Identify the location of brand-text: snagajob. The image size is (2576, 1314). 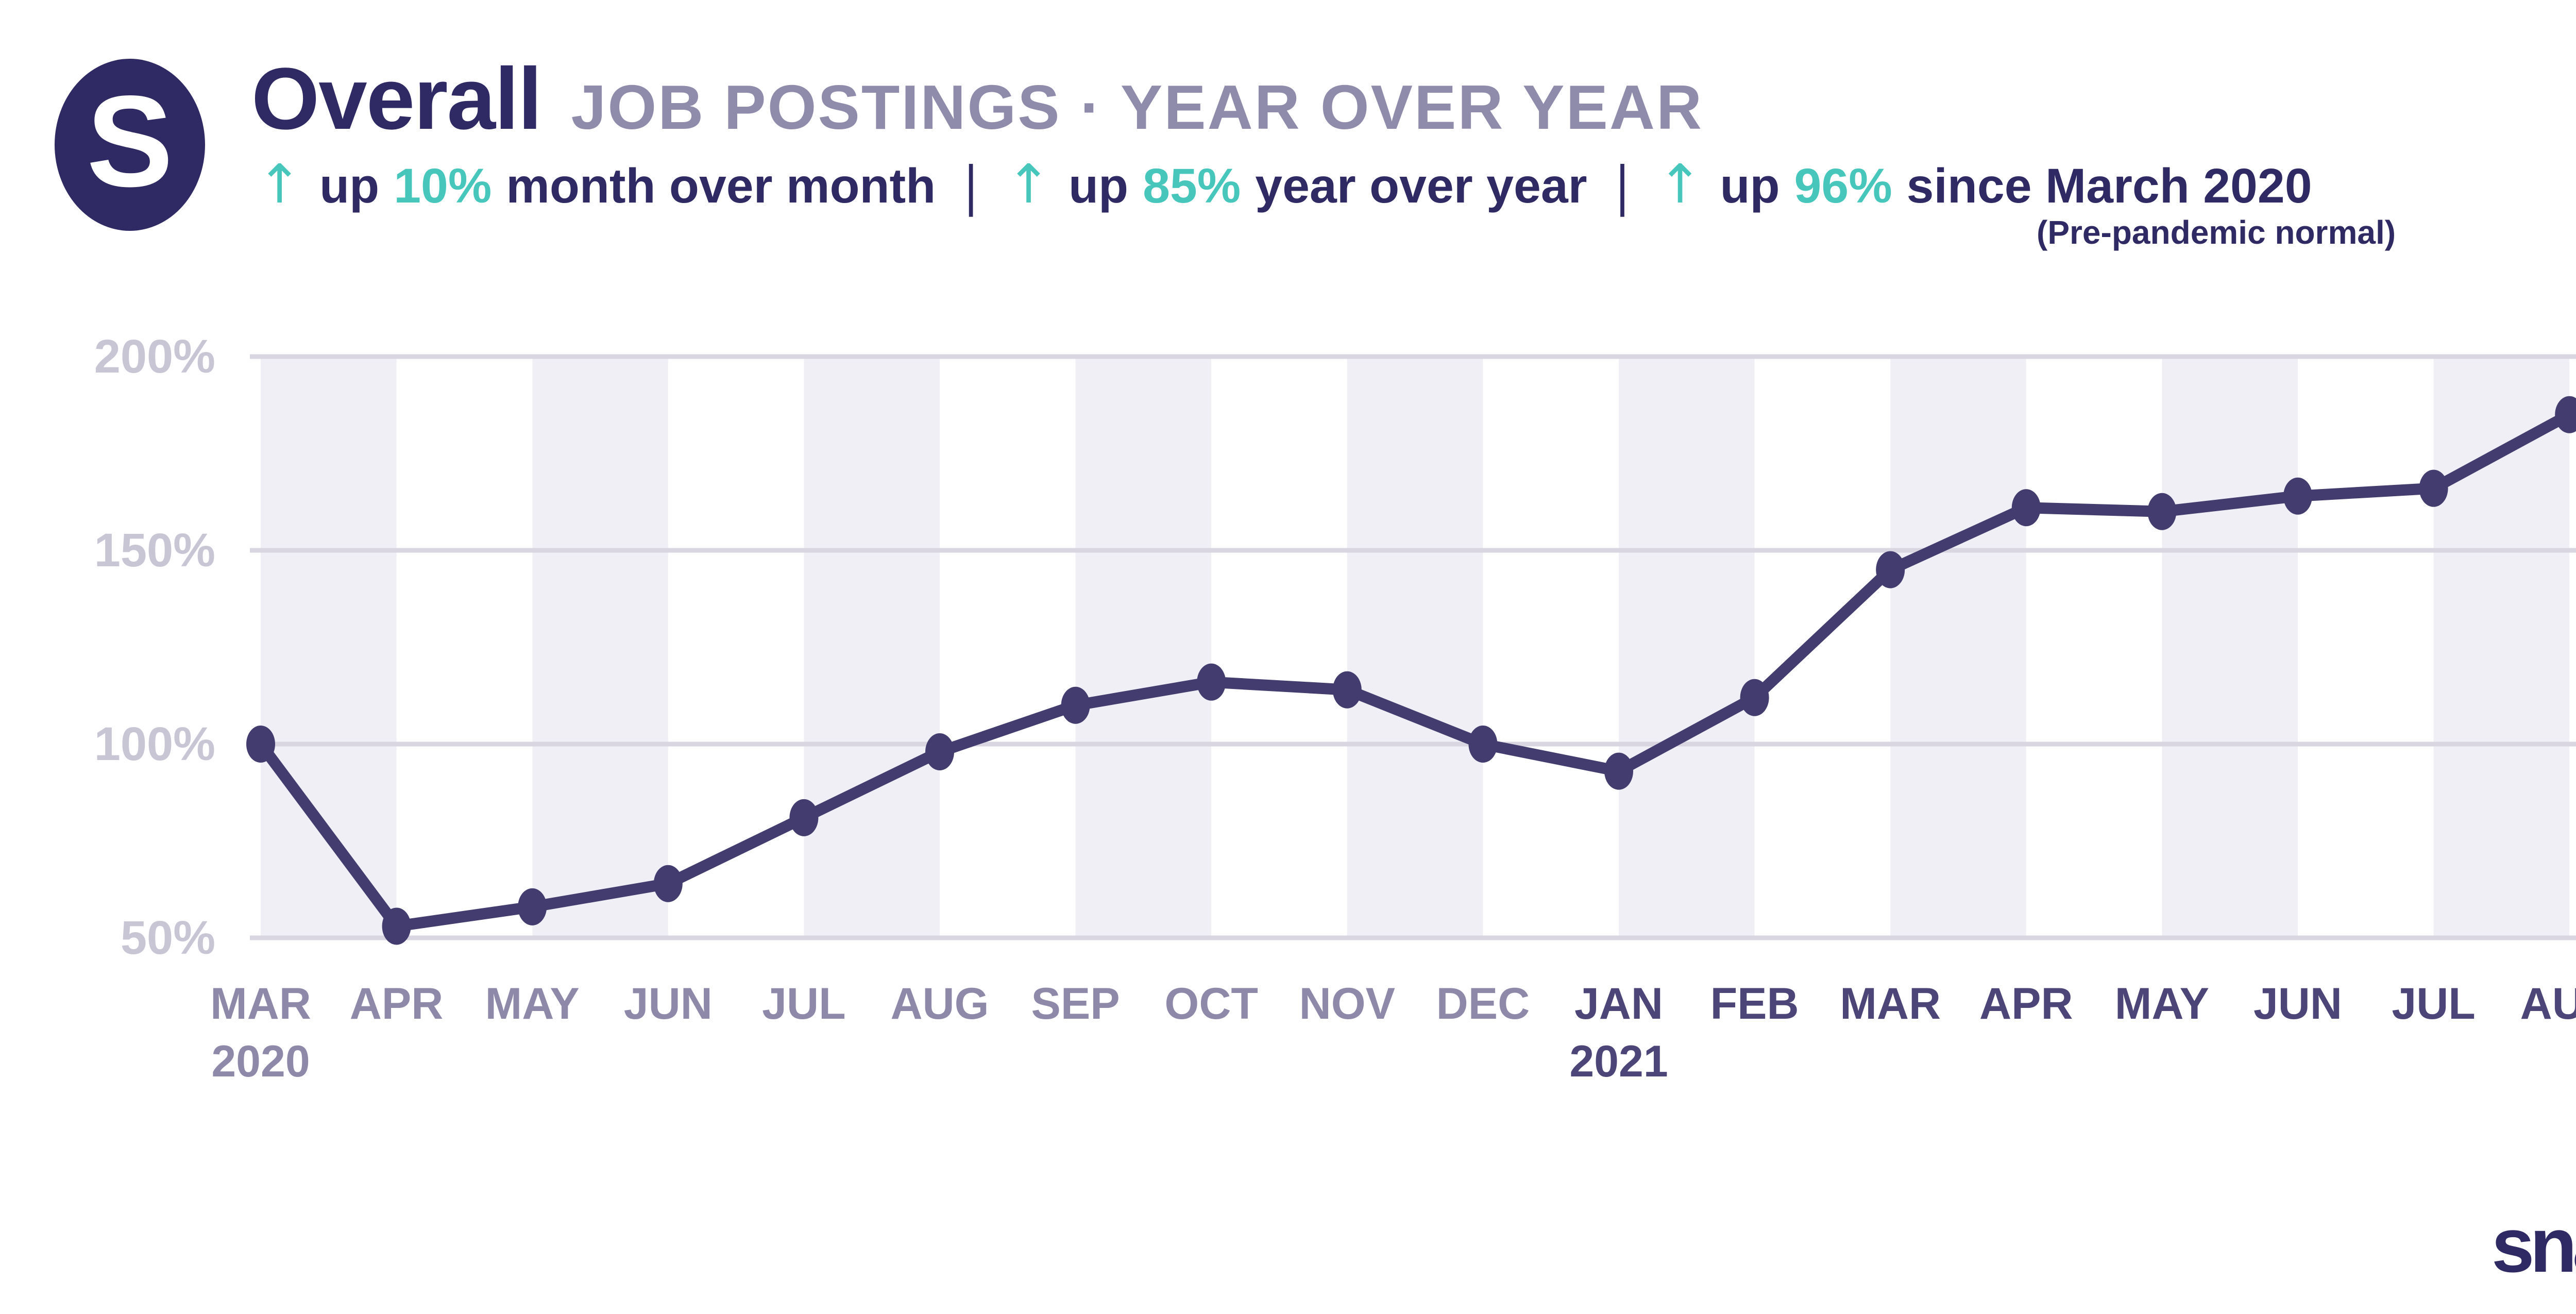
(2534, 1245).